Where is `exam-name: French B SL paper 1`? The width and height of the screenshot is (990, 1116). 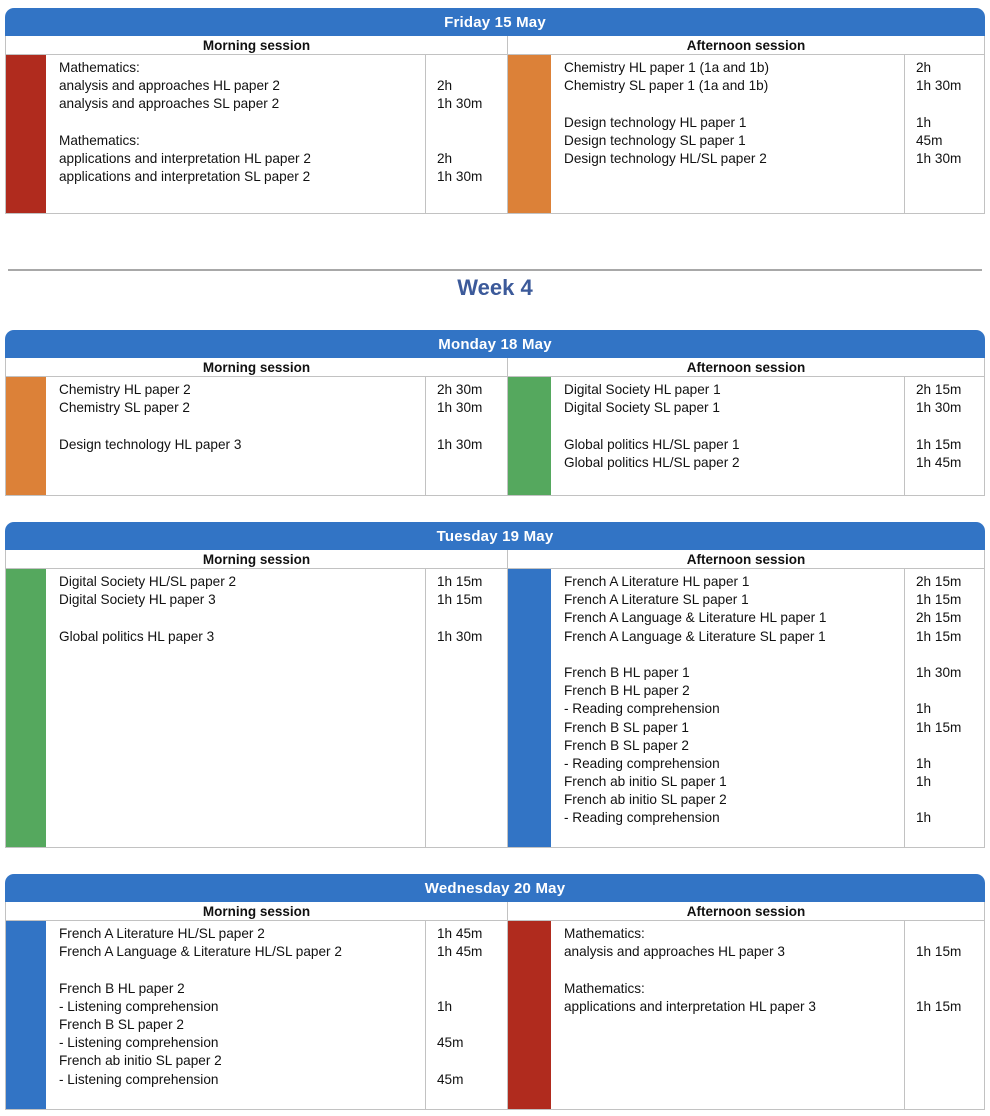 exam-name: French B SL paper 1 is located at coordinates (626, 727).